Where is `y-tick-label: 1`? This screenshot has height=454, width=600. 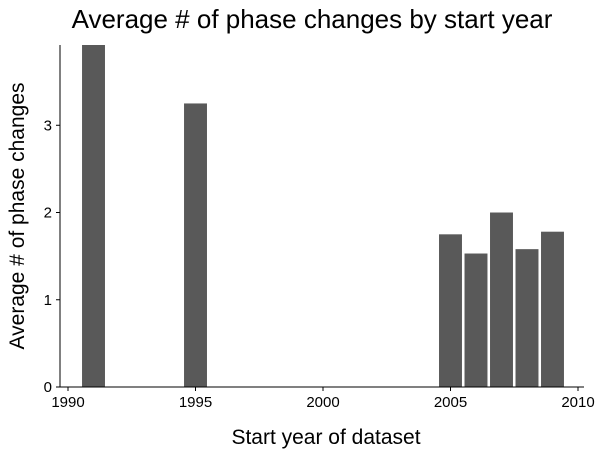
y-tick-label: 1 is located at coordinates (48, 300).